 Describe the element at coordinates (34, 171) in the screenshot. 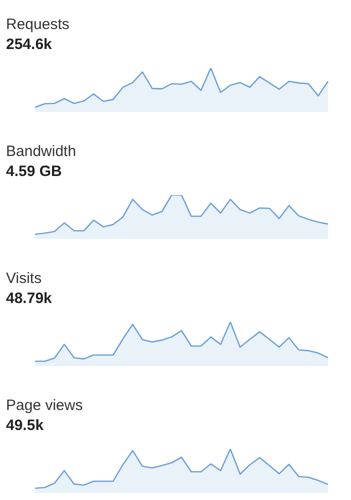

I see `chart-subtitle: 4.59 GB` at that location.